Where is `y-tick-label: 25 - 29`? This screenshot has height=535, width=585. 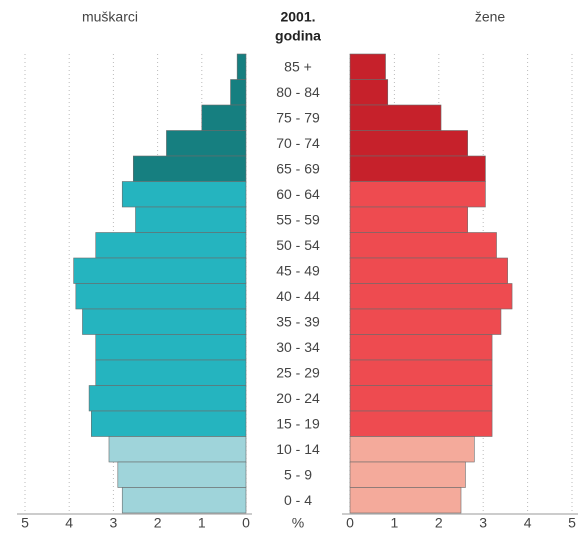
y-tick-label: 25 - 29 is located at coordinates (298, 372).